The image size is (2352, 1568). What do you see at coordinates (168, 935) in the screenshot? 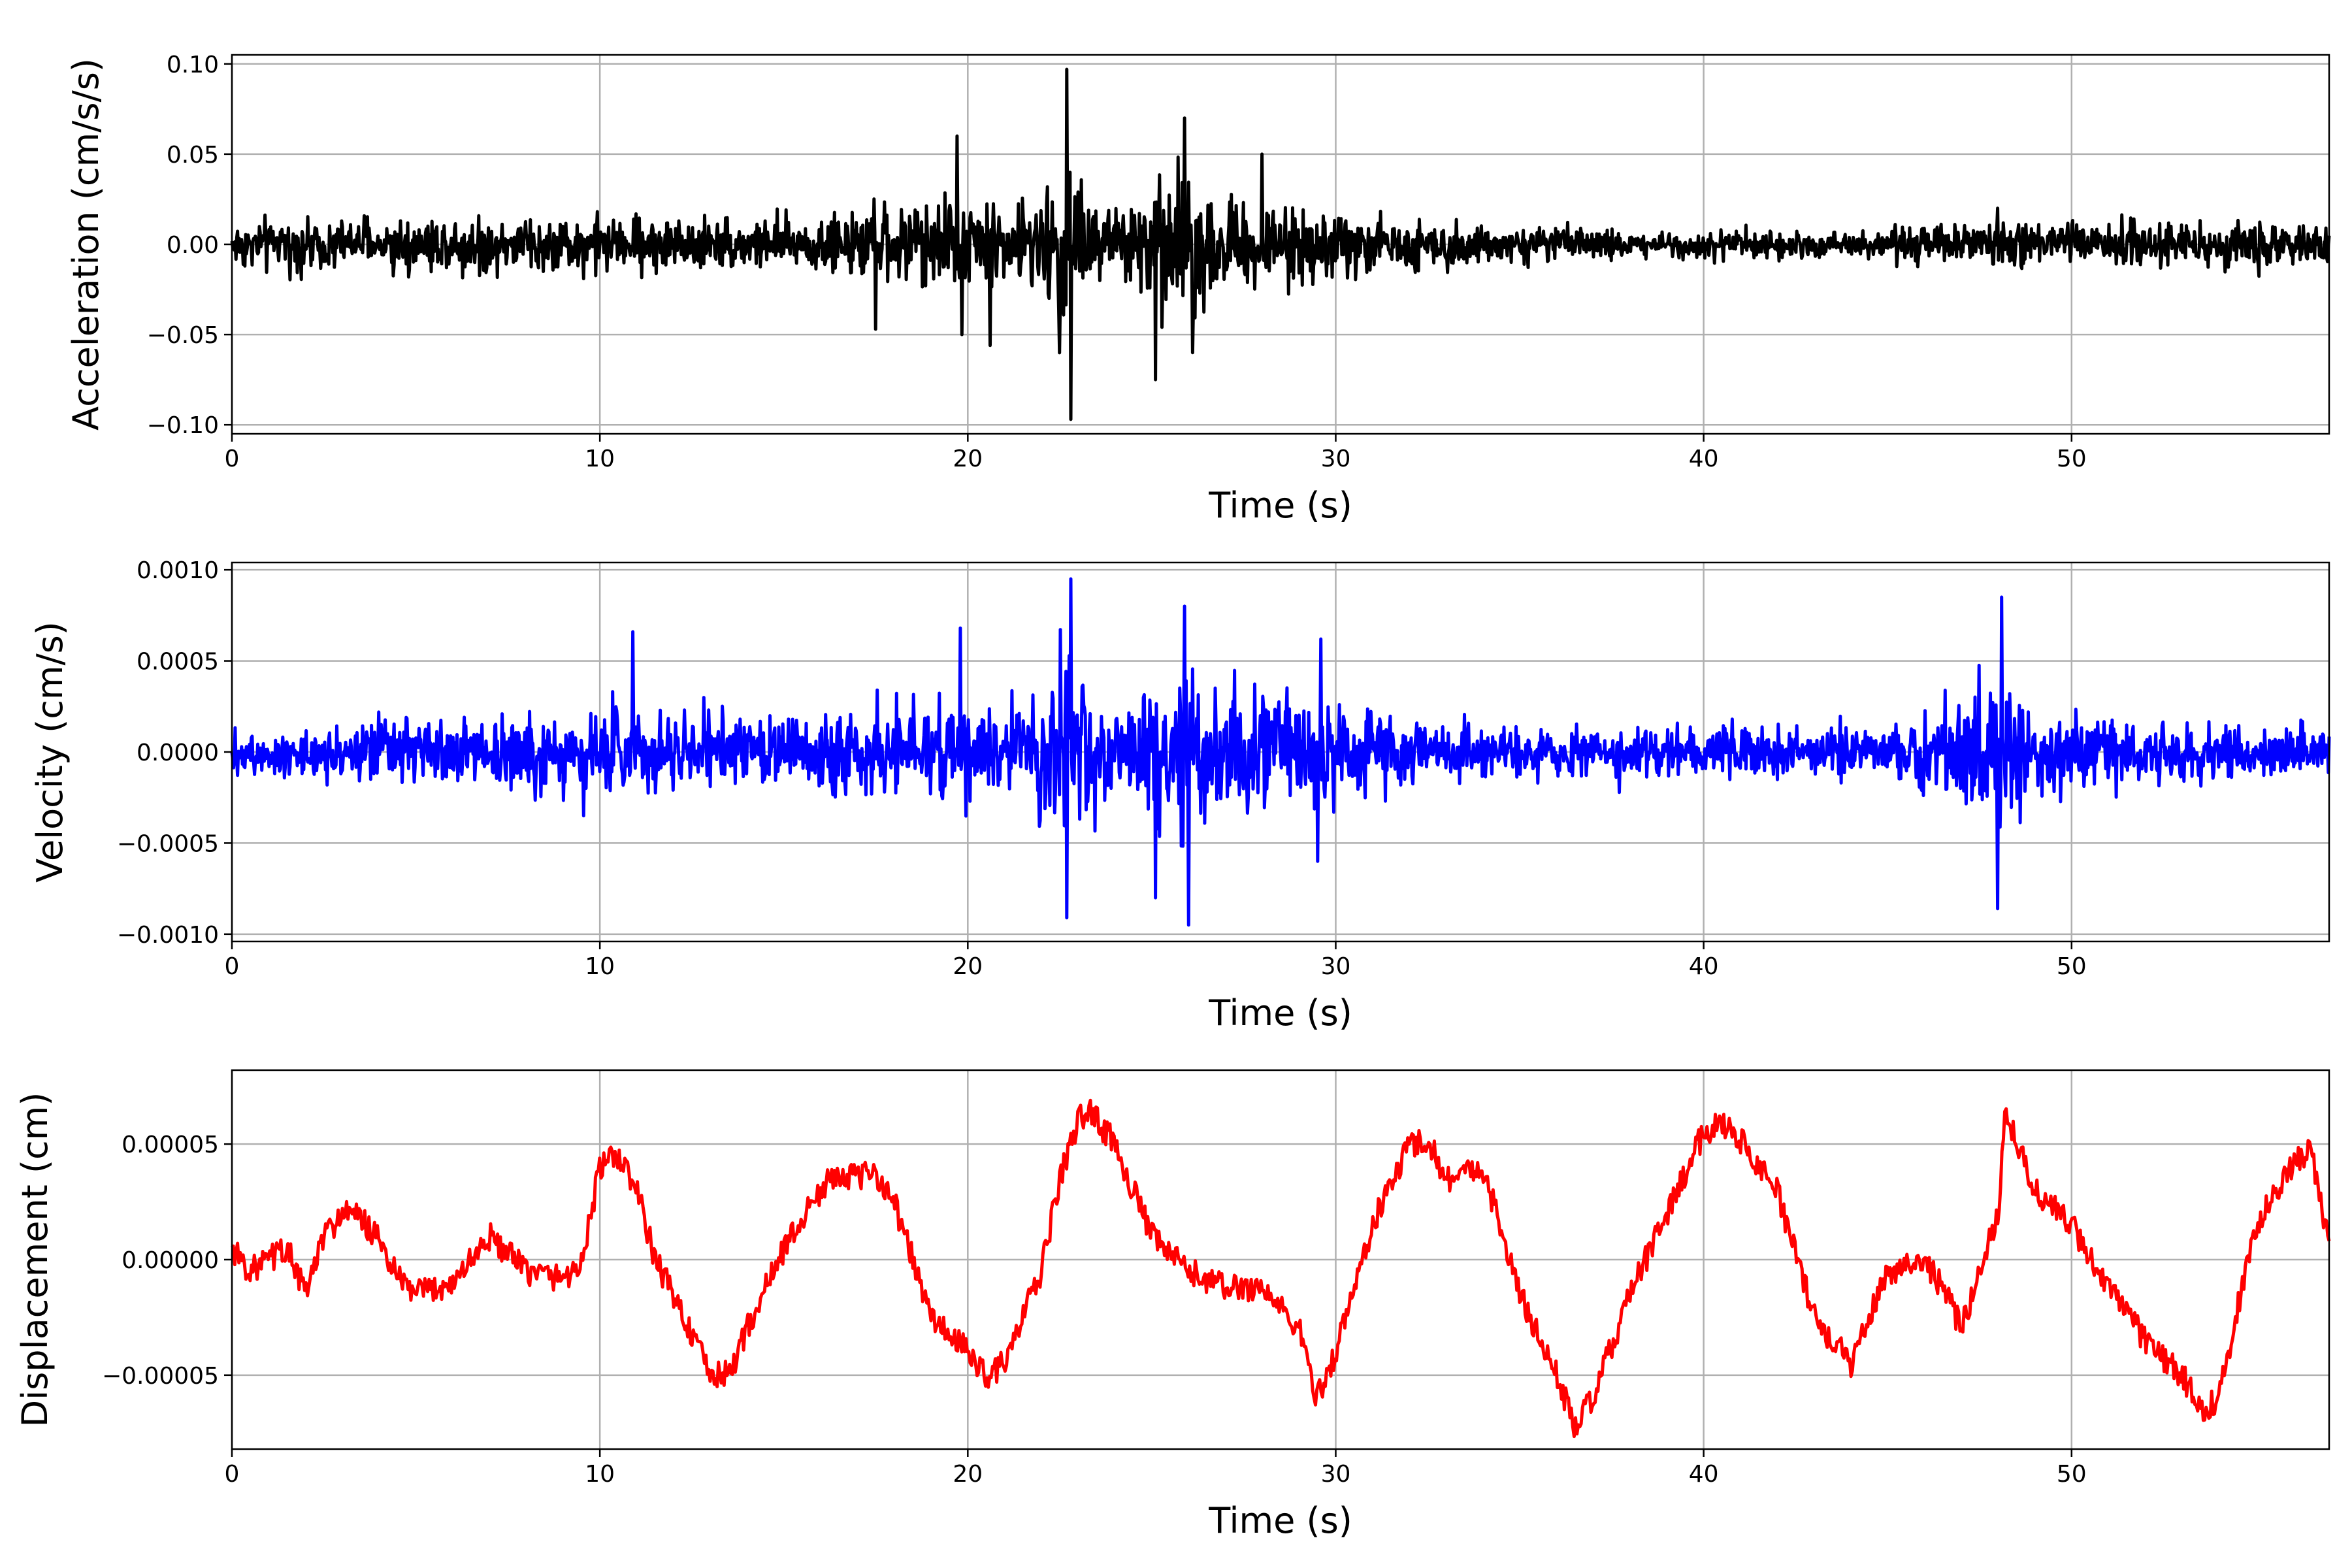
I see `y-tick-label: −0.0010` at bounding box center [168, 935].